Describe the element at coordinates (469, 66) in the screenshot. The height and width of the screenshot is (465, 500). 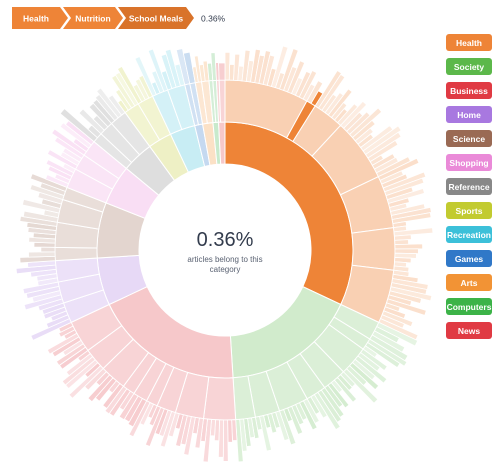
I see `legend-item-society: Society` at that location.